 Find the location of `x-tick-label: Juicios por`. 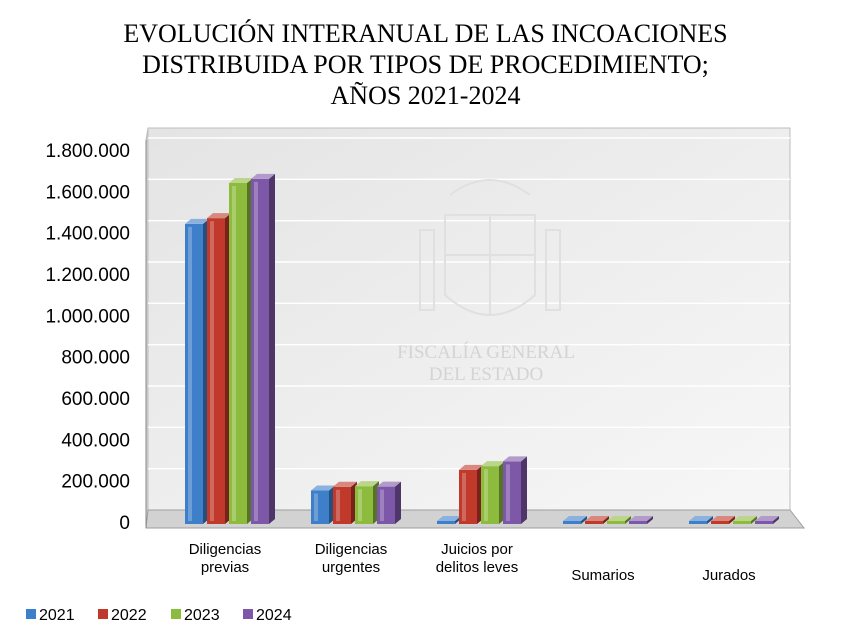

x-tick-label: Juicios por is located at coordinates (477, 549).